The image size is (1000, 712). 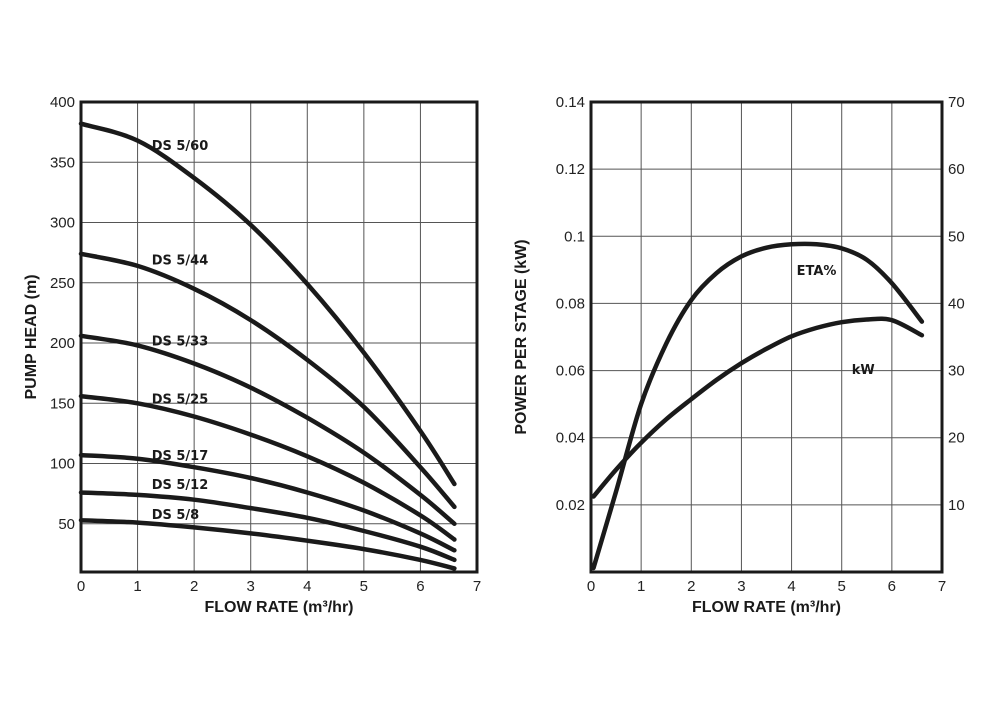 What do you see at coordinates (176, 515) in the screenshot?
I see `series-label: DS 5/8` at bounding box center [176, 515].